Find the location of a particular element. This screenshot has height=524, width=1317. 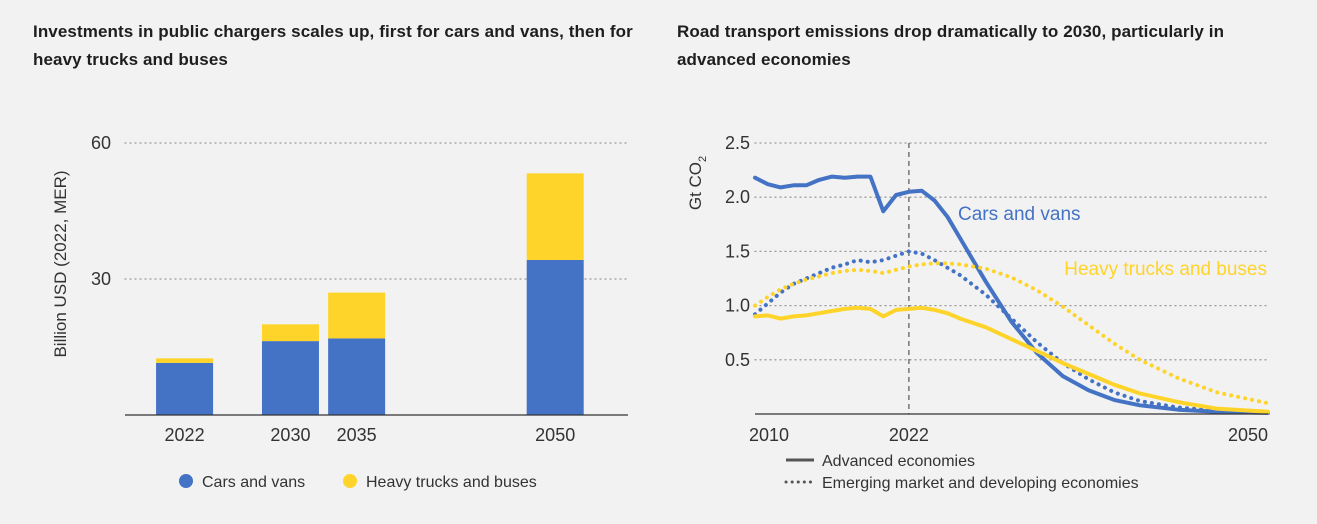

legend-marker-cars is located at coordinates (186, 481).